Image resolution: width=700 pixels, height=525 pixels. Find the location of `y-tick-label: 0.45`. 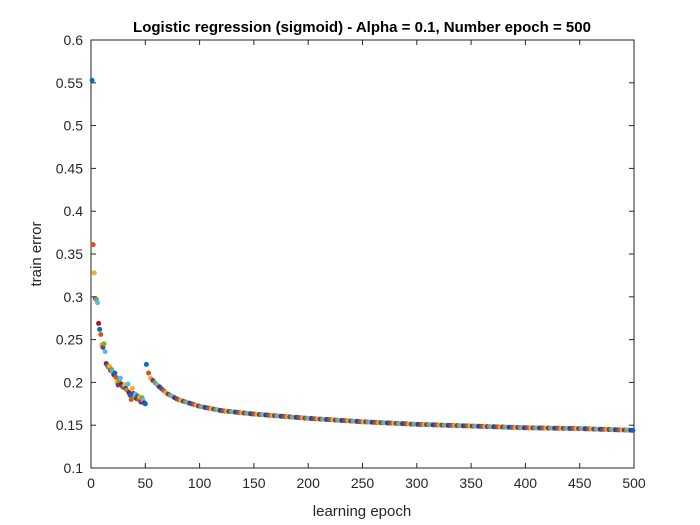

y-tick-label: 0.45 is located at coordinates (69, 168).